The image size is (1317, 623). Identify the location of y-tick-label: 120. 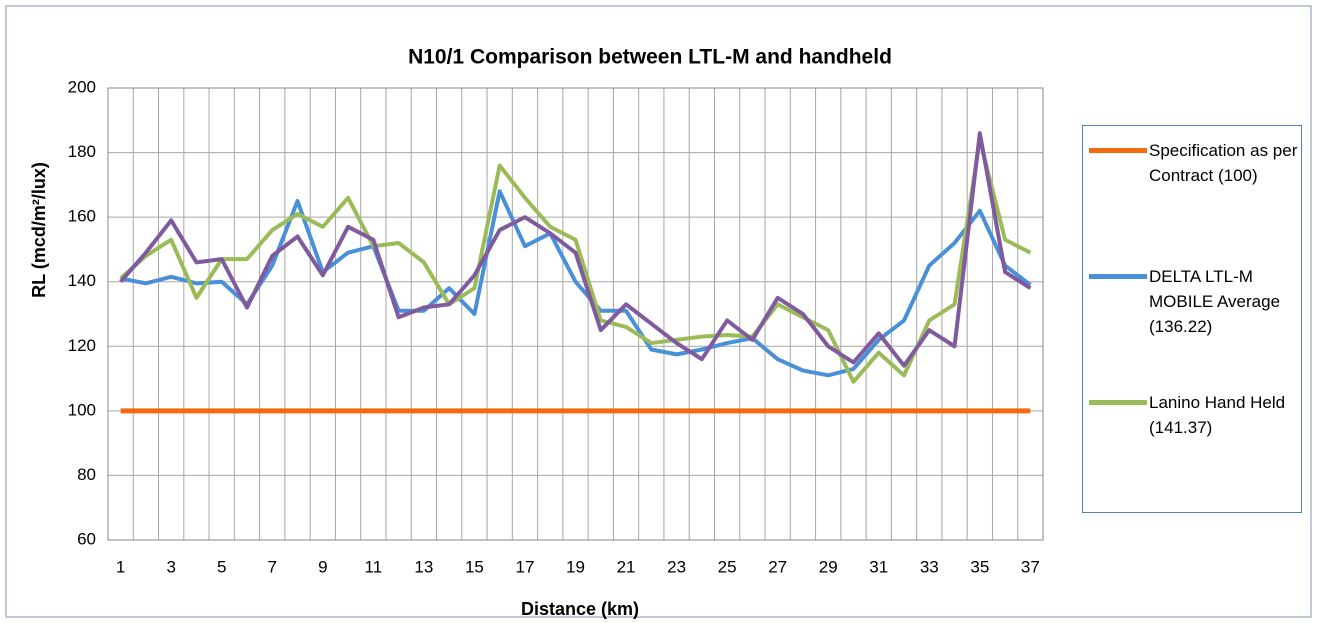
(82, 345).